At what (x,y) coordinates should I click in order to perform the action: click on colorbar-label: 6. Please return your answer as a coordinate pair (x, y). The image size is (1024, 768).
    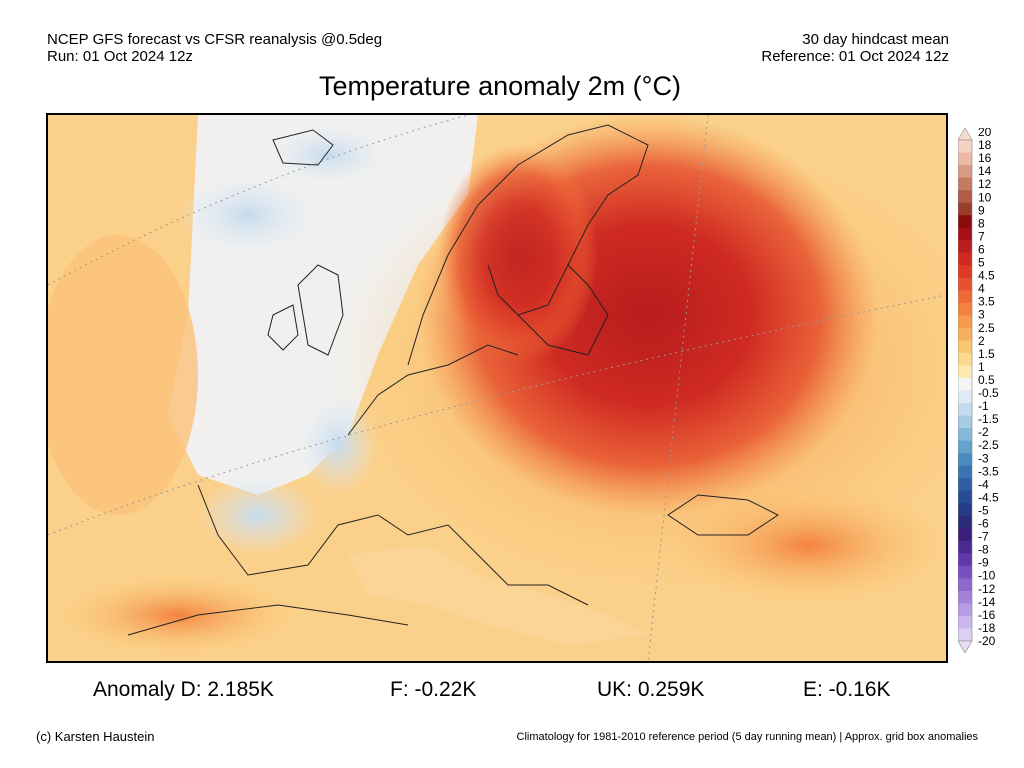
    Looking at the image, I should click on (981, 249).